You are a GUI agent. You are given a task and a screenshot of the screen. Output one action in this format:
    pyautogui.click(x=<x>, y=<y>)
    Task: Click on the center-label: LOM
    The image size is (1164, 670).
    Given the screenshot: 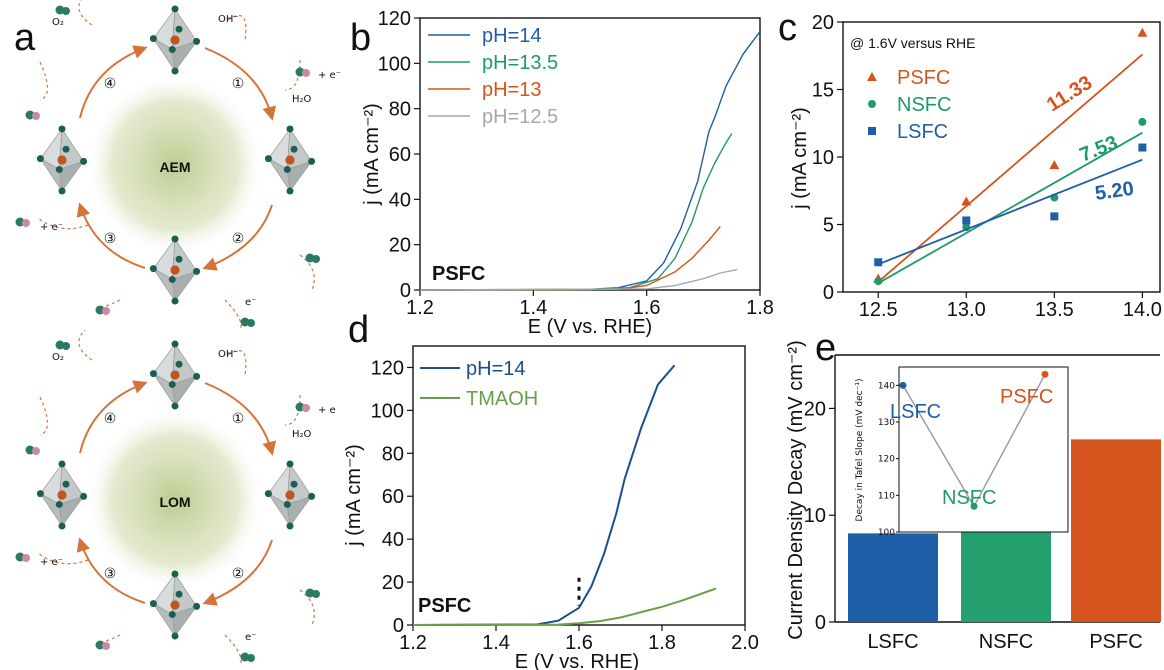 What is the action you would take?
    pyautogui.click(x=174, y=502)
    